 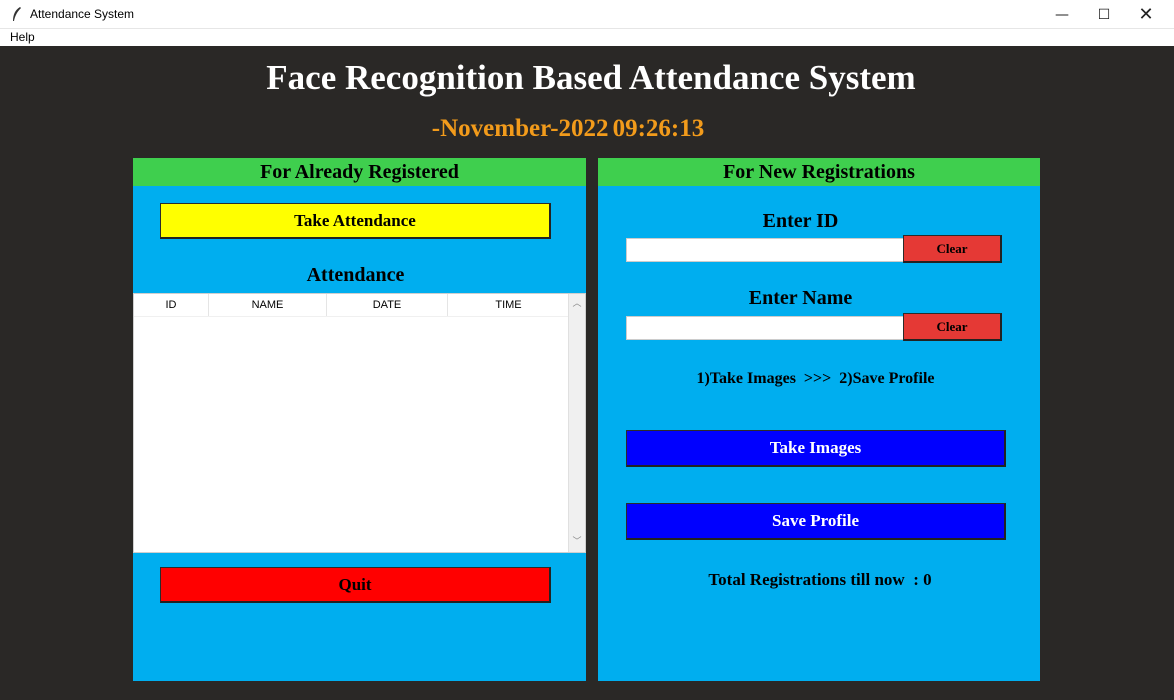 What do you see at coordinates (520, 128) in the screenshot?
I see `date-text: -November-2022` at bounding box center [520, 128].